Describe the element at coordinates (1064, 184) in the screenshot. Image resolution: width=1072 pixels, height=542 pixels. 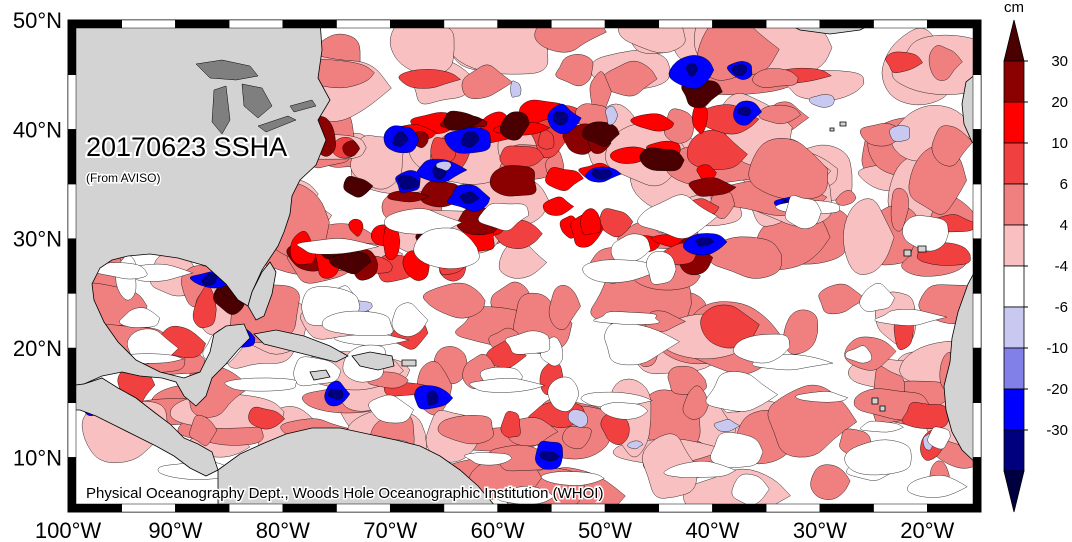
I see `colorbar-label: 6` at that location.